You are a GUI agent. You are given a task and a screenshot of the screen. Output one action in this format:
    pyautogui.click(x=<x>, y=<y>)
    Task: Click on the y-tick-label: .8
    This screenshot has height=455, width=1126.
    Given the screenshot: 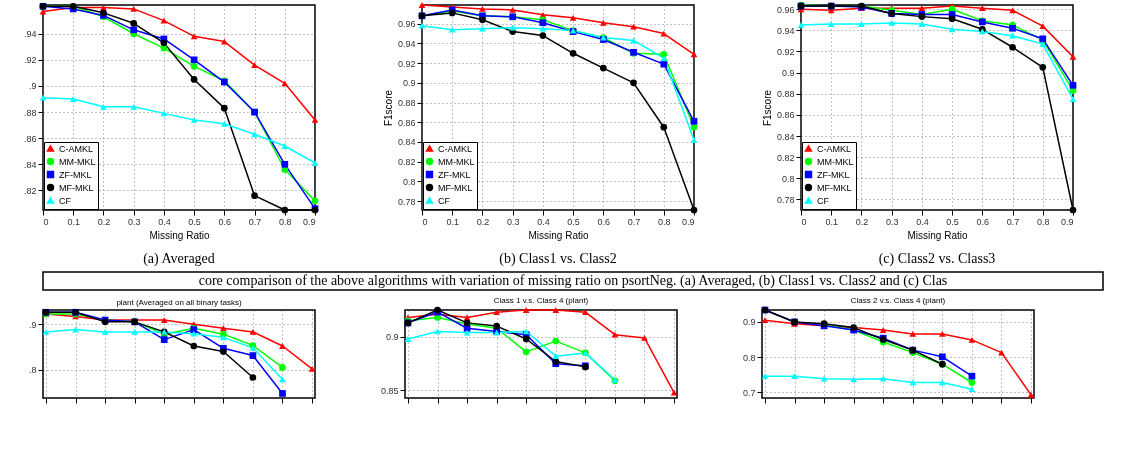 What is the action you would take?
    pyautogui.click(x=32, y=370)
    